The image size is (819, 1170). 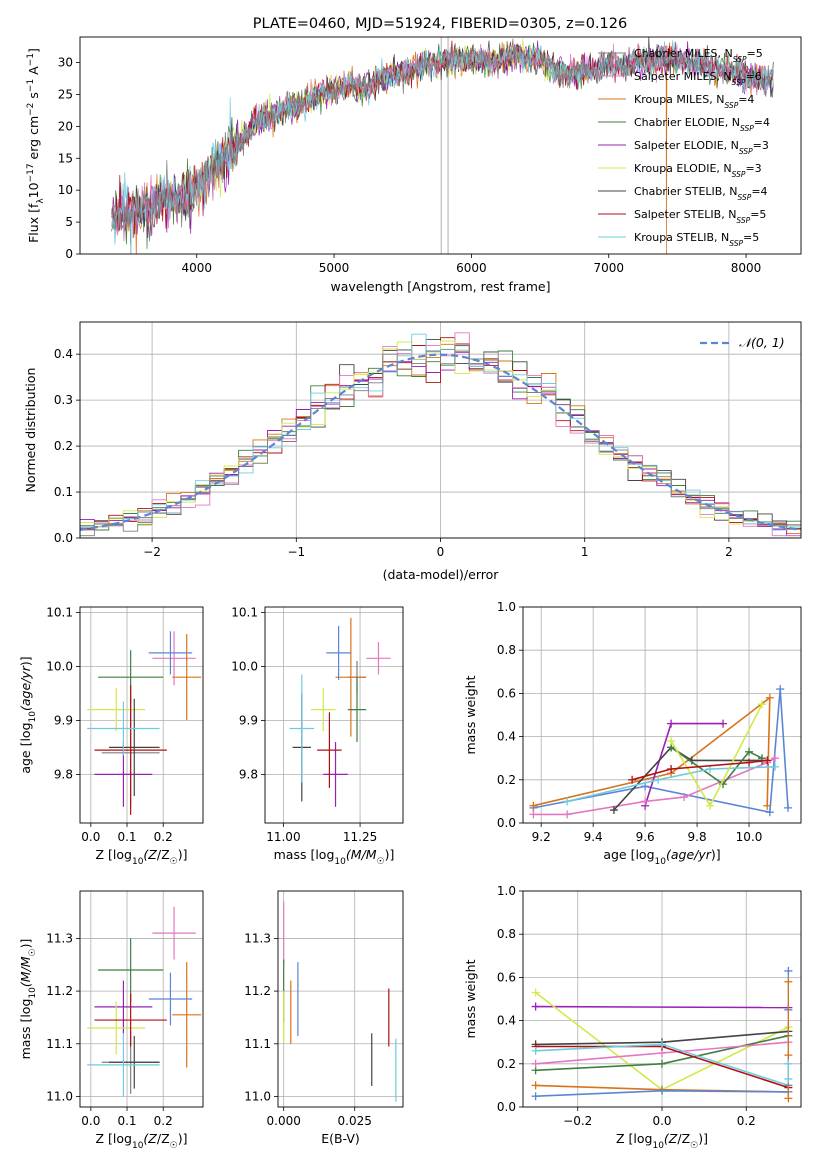 I want to click on y-tick-label: 11.1, so click(x=257, y=1044).